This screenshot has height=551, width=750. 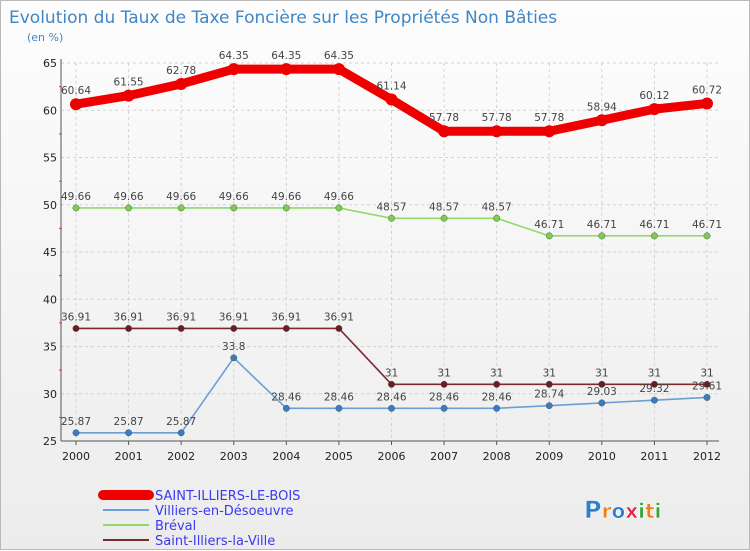 I want to click on label-saint-illiers-le-bois-2003: 64.35, so click(x=234, y=56).